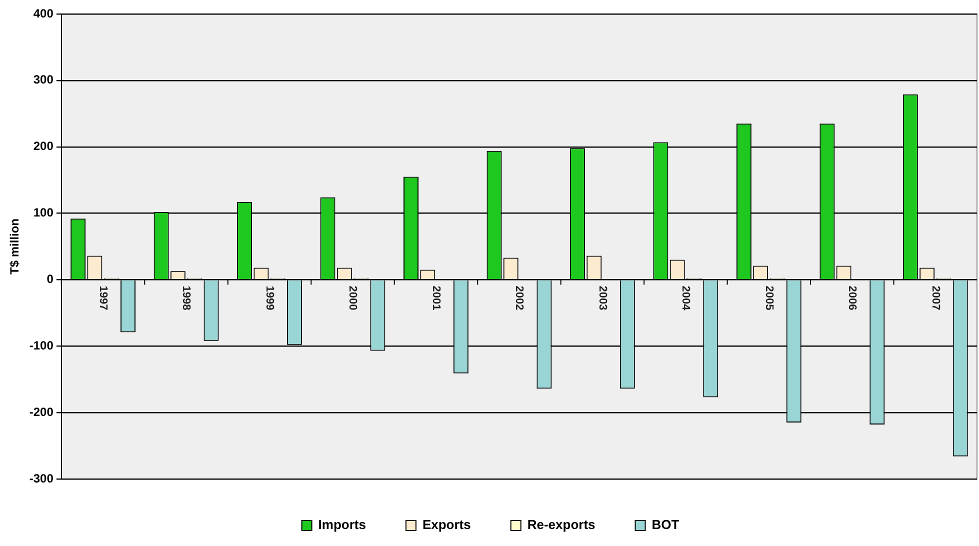 The image size is (979, 546). Describe the element at coordinates (852, 298) in the screenshot. I see `x-tick-label: 2006` at that location.